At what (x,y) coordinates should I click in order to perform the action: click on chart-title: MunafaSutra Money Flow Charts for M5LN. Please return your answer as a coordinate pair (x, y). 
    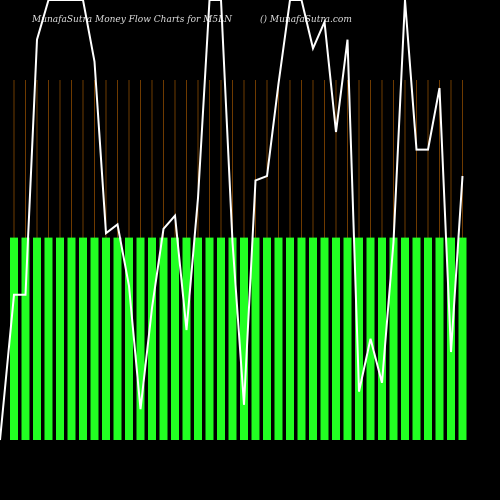
    Looking at the image, I should click on (132, 20).